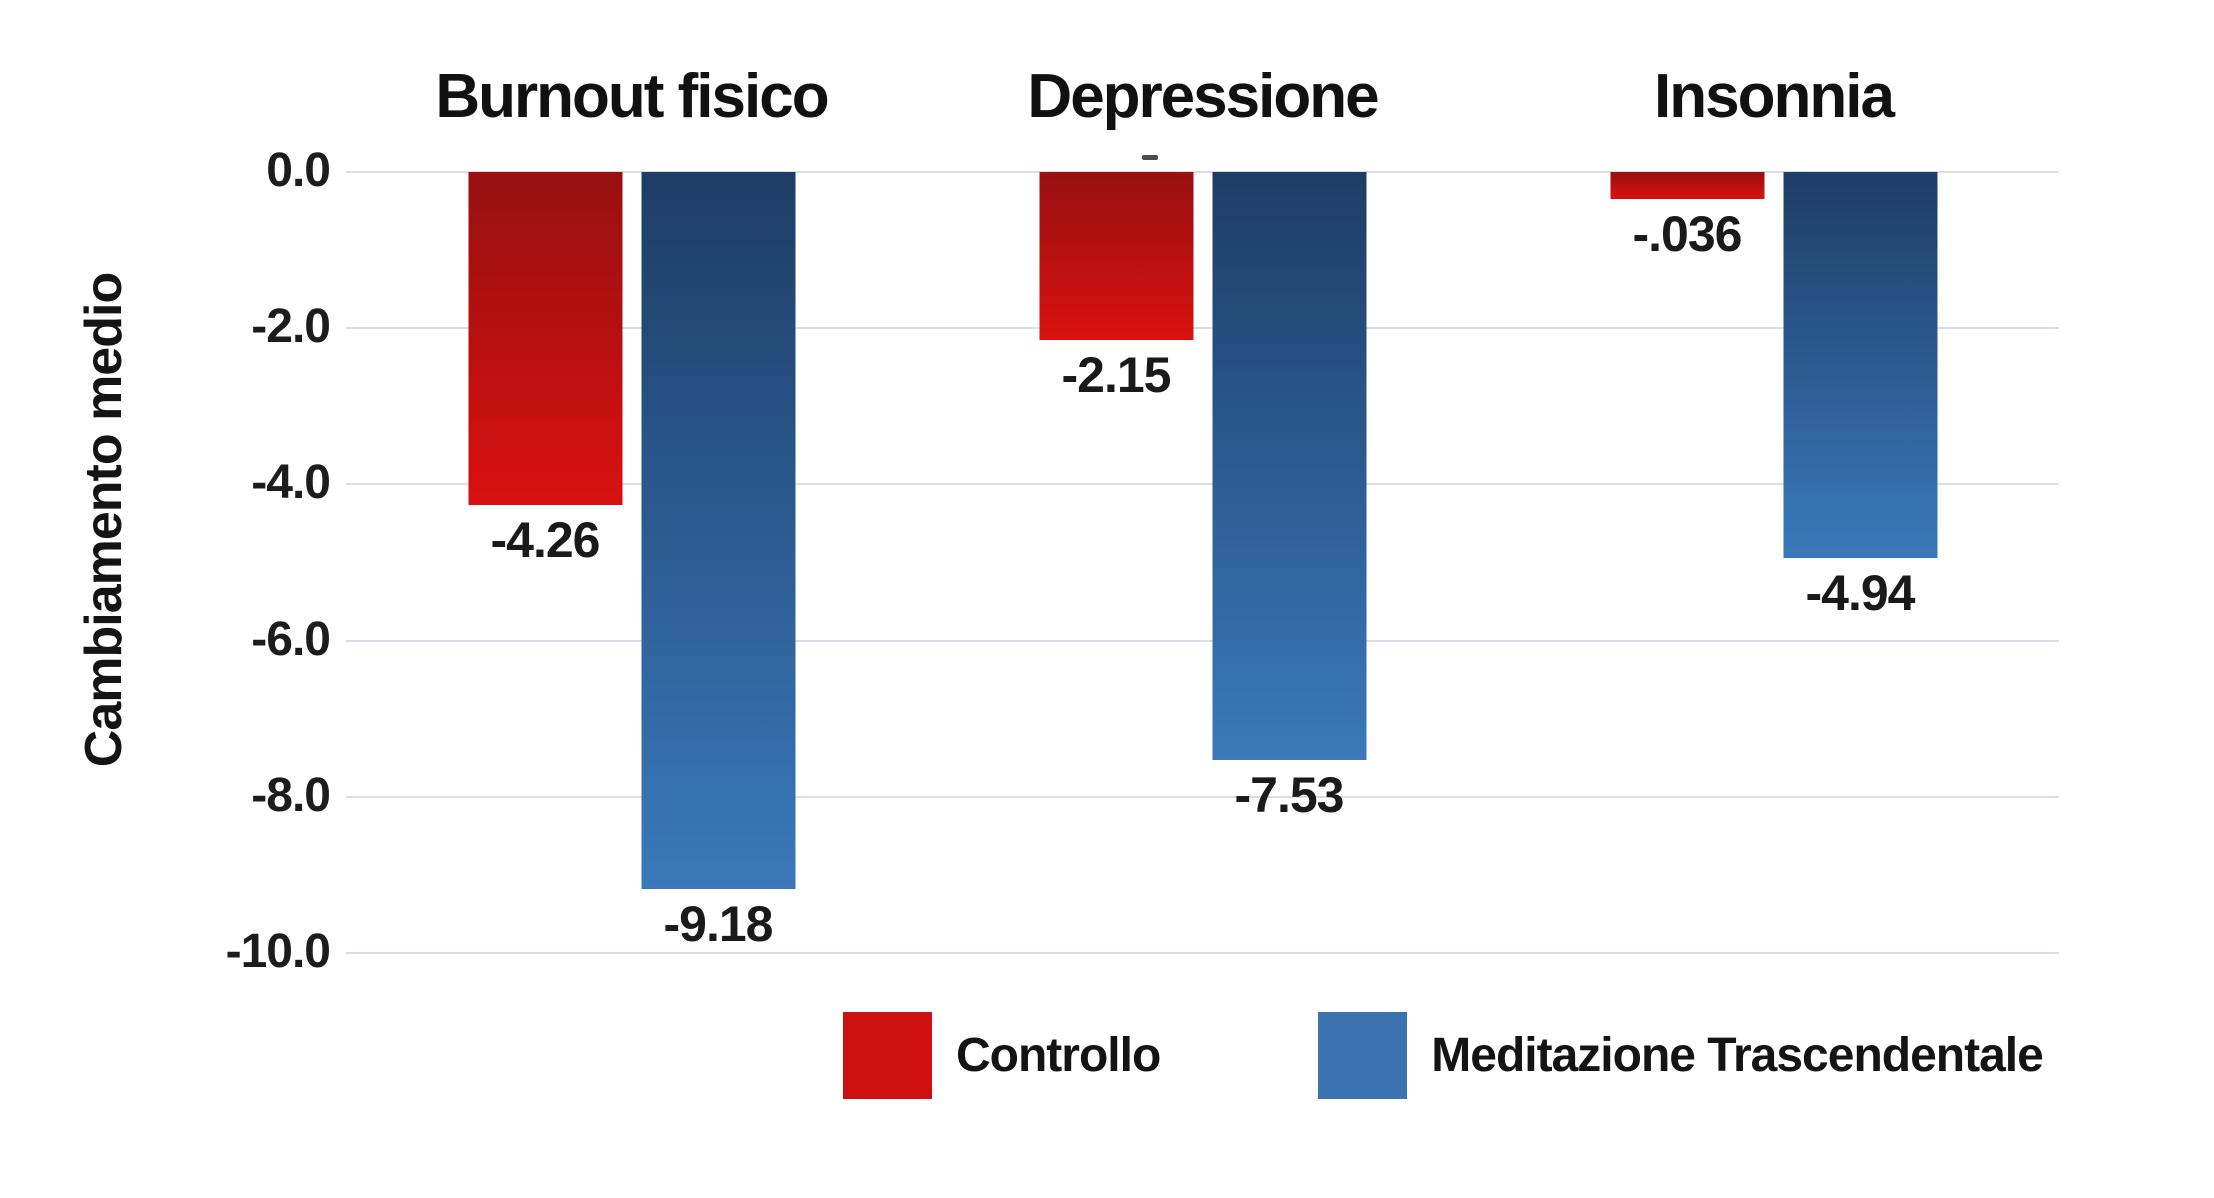  I want to click on bar-pair: -2.15 -7.53, so click(1202, 496).